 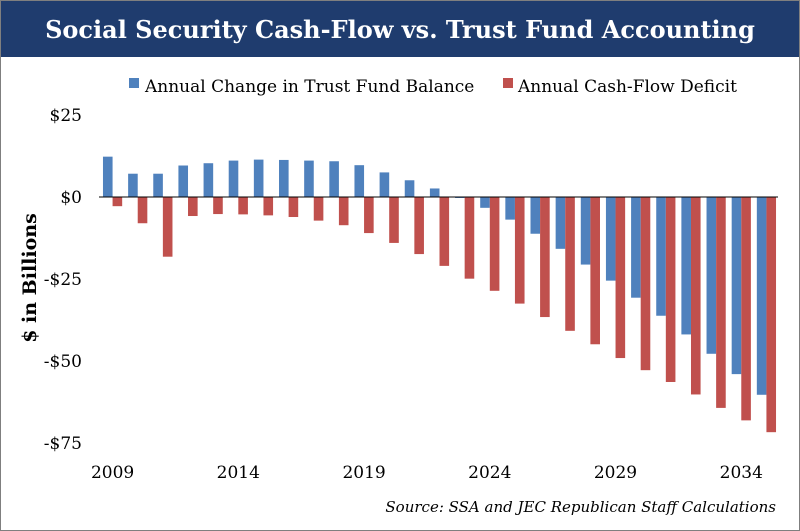 I want to click on x-tick-label: 2029, so click(x=615, y=473).